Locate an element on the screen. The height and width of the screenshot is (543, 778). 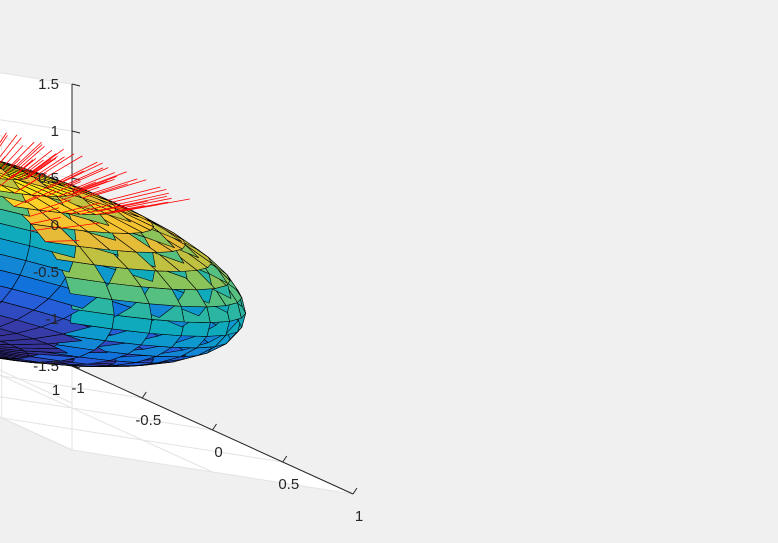
x-tick-label: -1 is located at coordinates (77, 388).